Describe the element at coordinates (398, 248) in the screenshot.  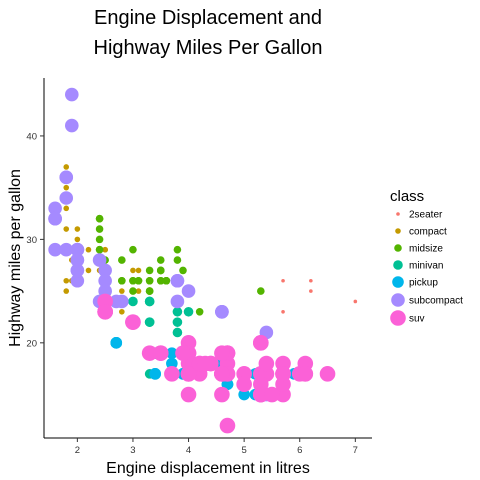
I see `legend-key-midsize` at that location.